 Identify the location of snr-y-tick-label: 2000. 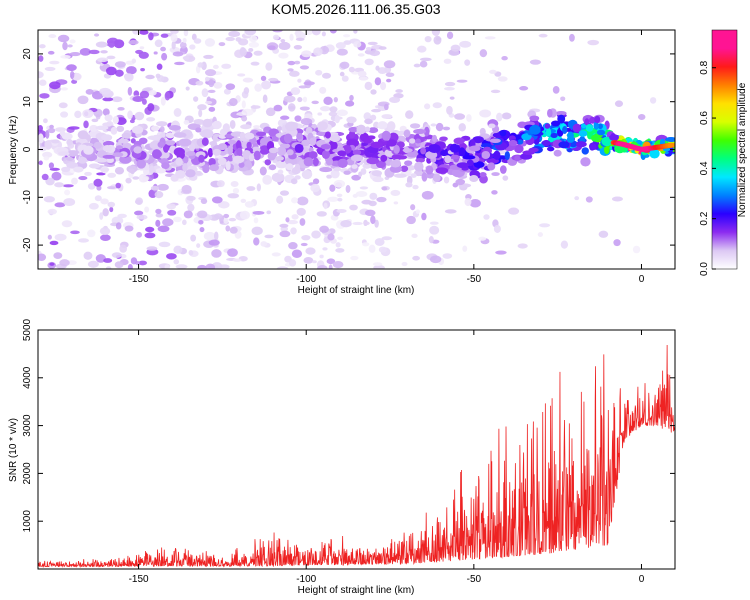
(27, 473).